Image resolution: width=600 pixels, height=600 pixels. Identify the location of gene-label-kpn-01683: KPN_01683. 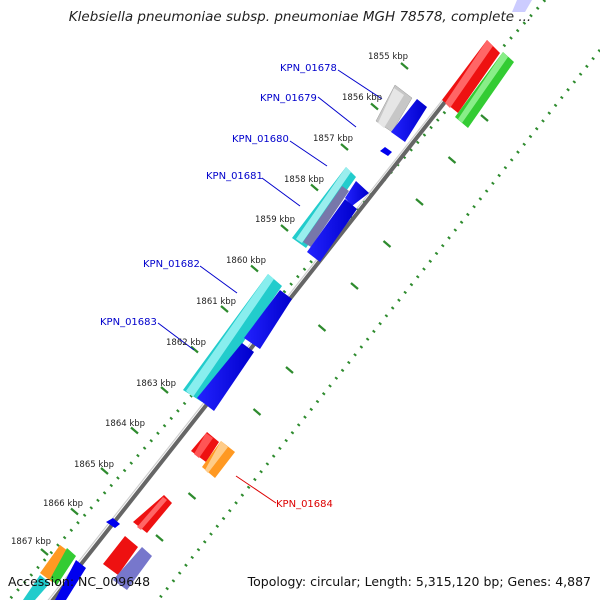
(128, 322).